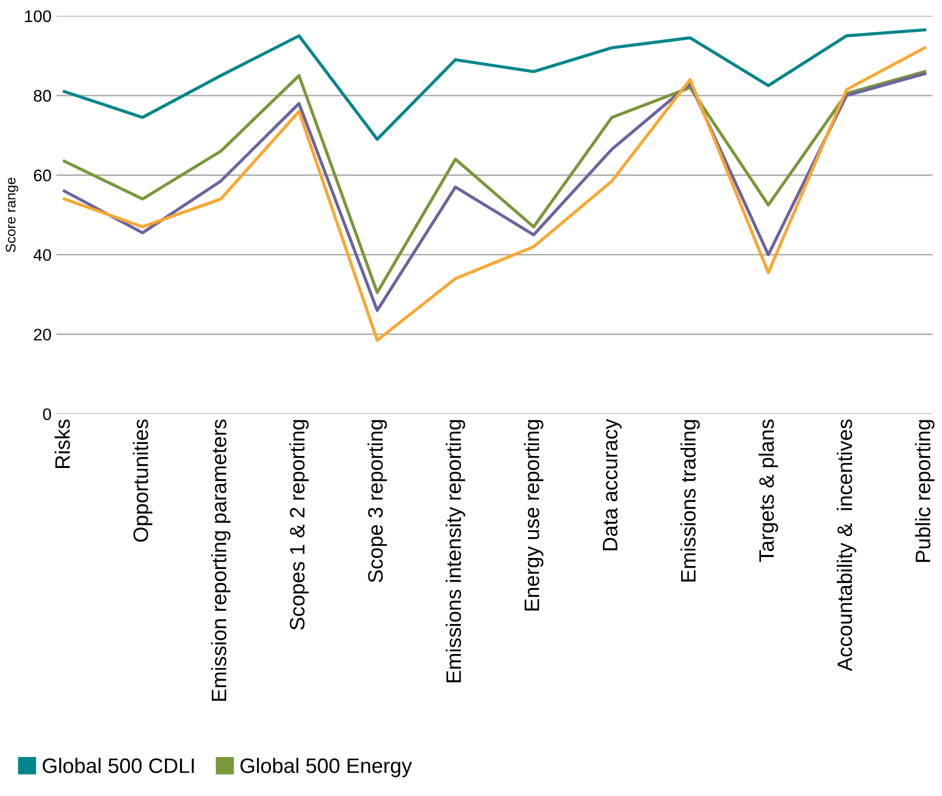 Image resolution: width=942 pixels, height=796 pixels. Describe the element at coordinates (768, 491) in the screenshot. I see `x-tick-label: Targets & plans` at that location.